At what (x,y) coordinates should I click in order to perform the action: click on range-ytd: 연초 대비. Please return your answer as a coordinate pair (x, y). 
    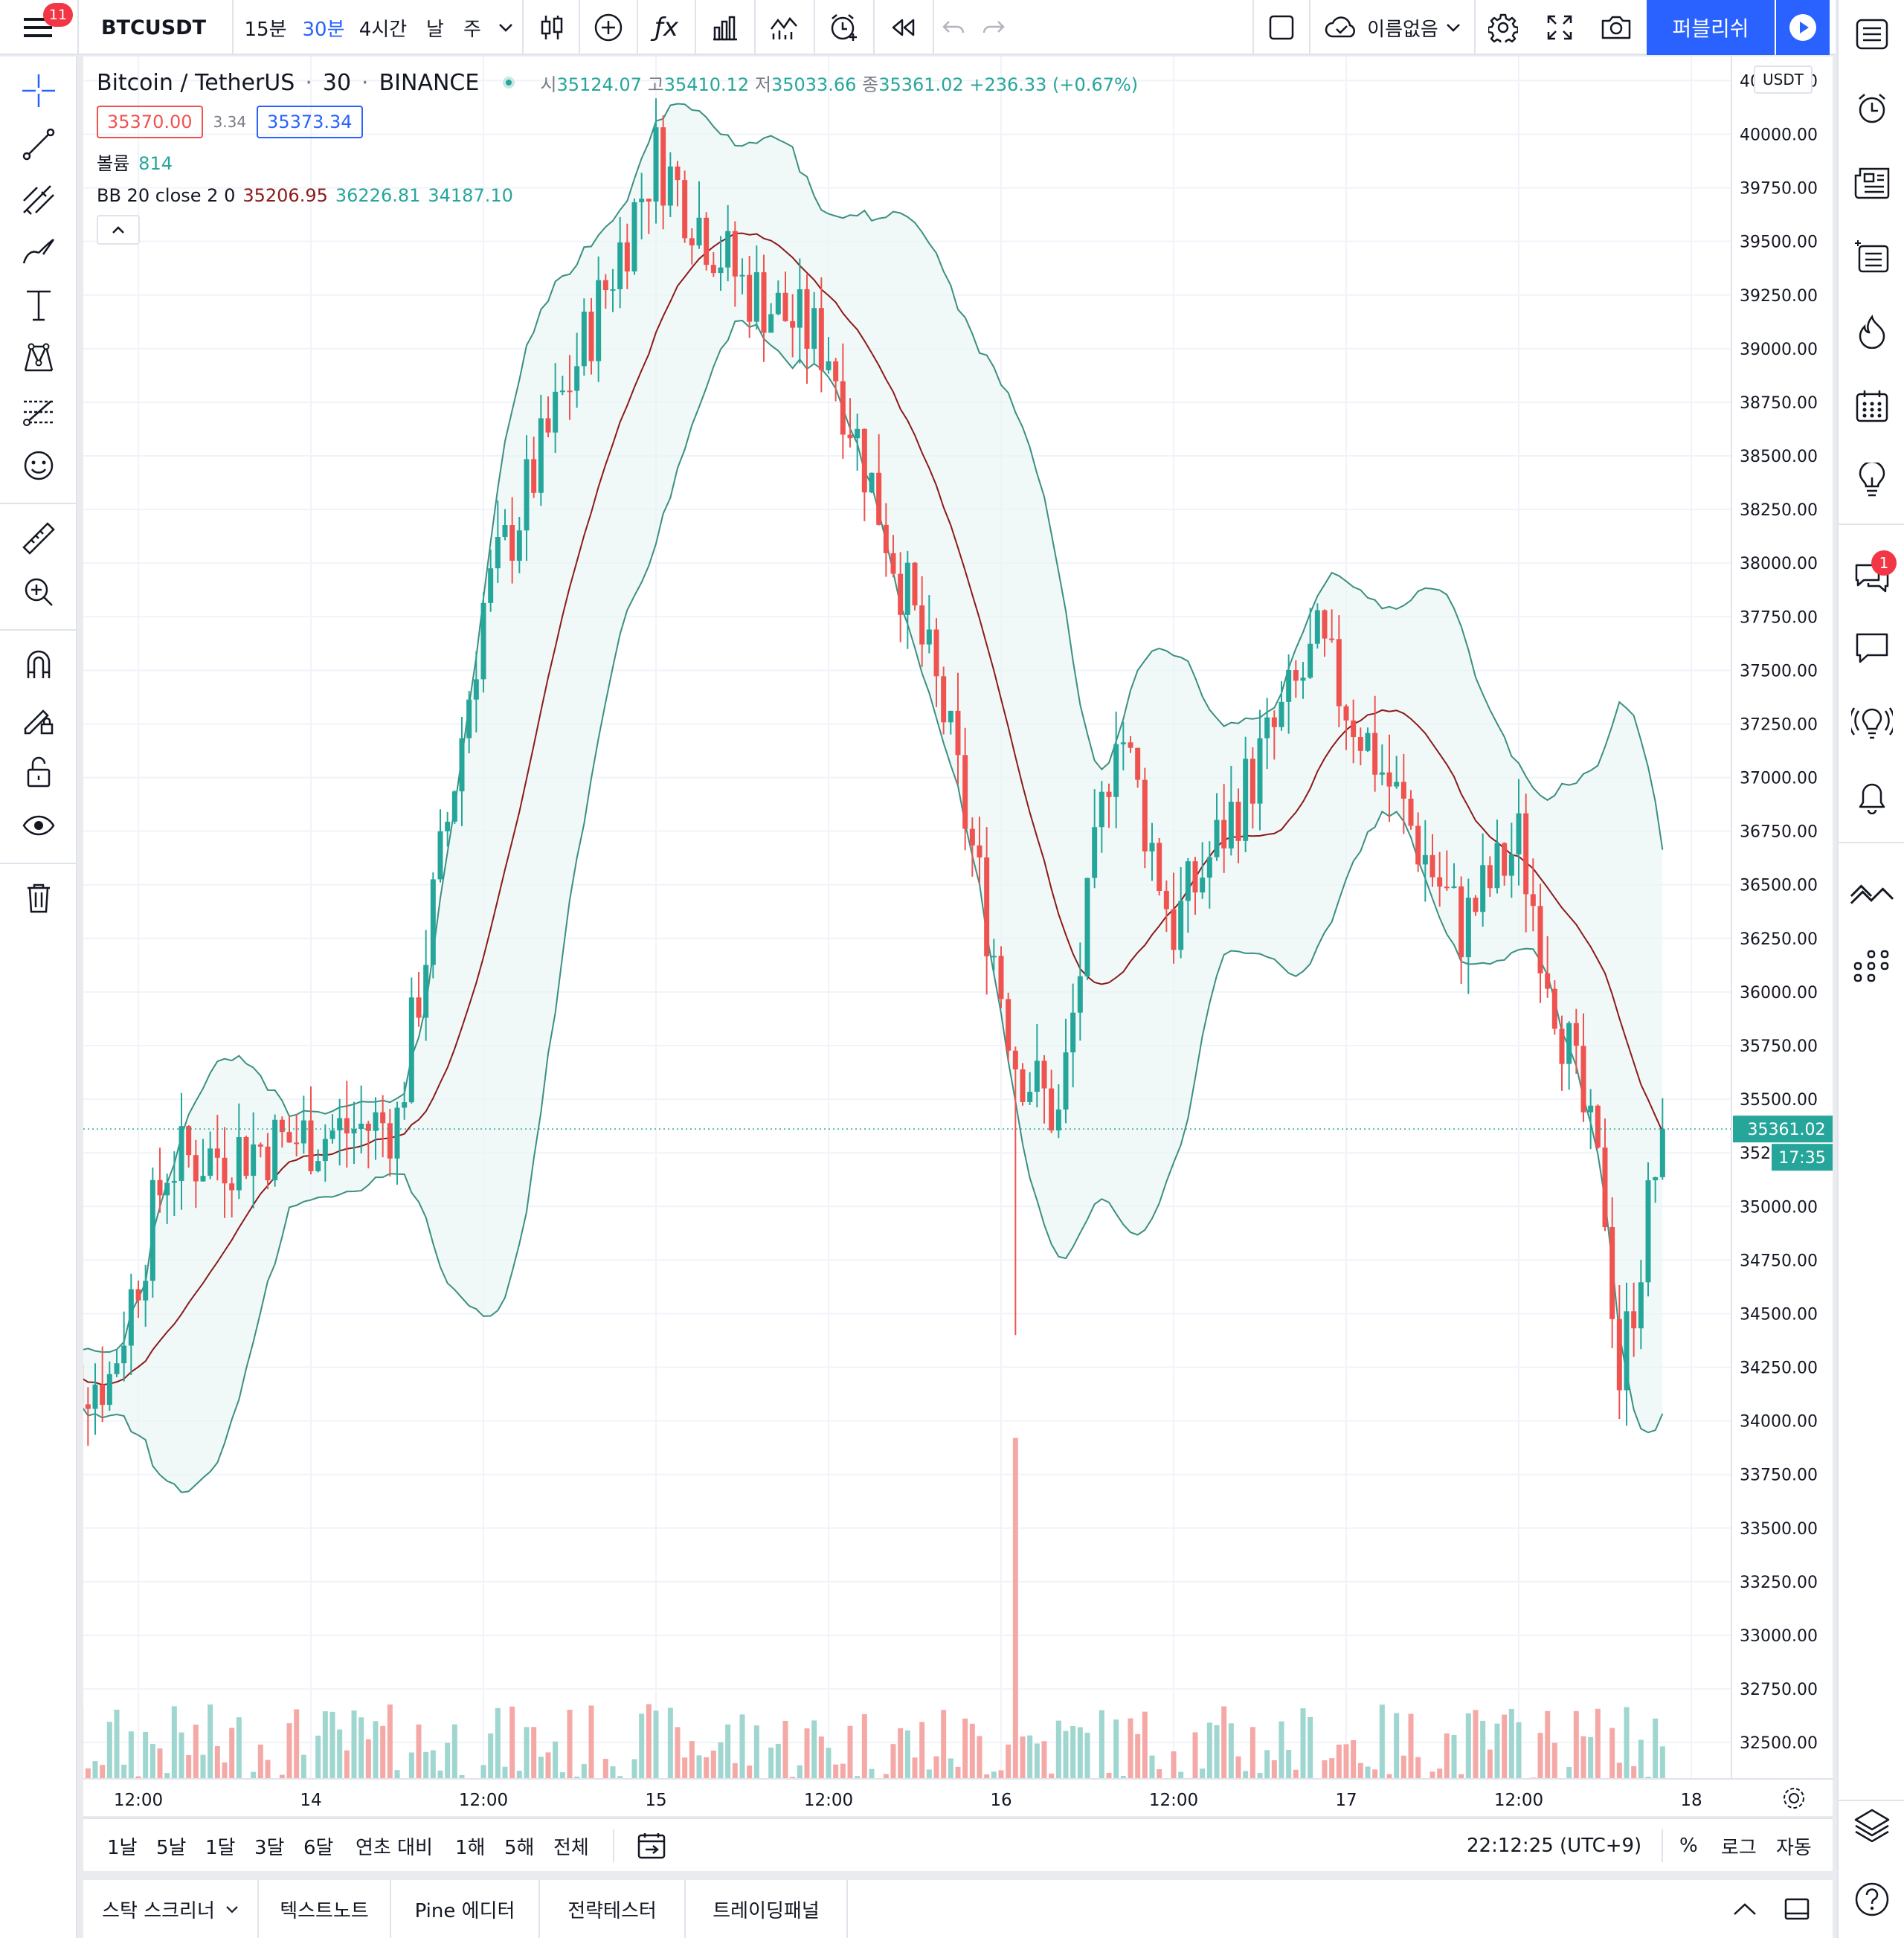
    Looking at the image, I should click on (394, 1847).